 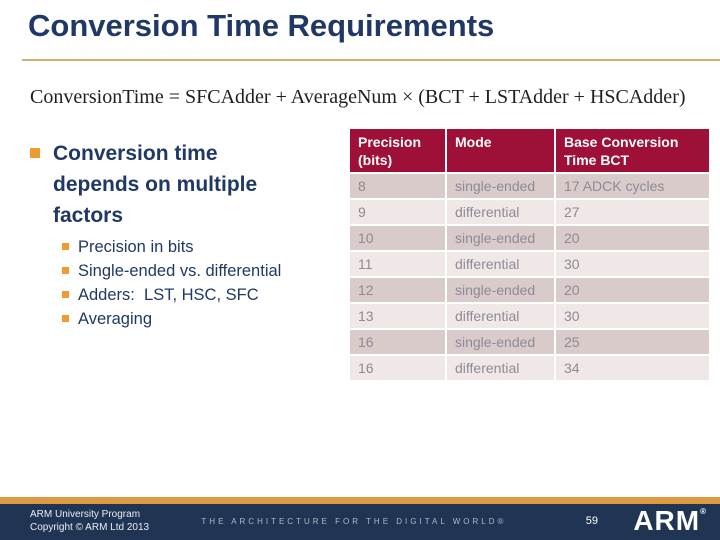 I want to click on header-precision: Precision (bits), so click(x=397, y=150).